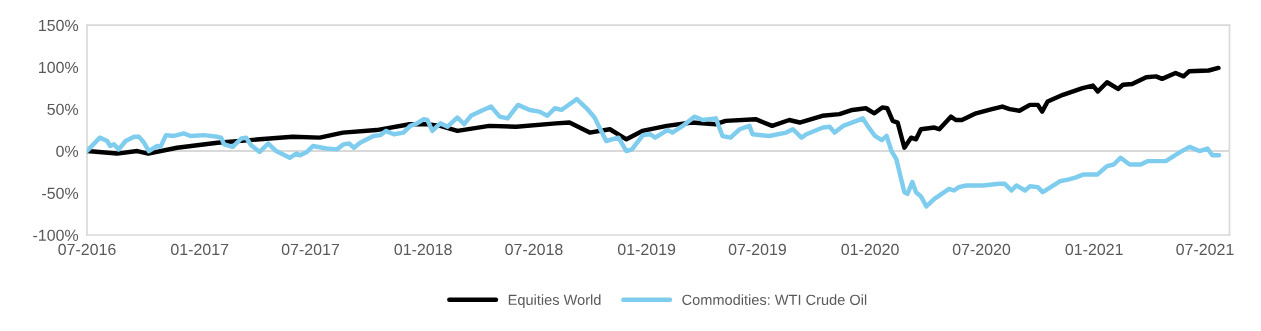 The height and width of the screenshot is (331, 1261). I want to click on y-tick-label: 0%, so click(67, 151).